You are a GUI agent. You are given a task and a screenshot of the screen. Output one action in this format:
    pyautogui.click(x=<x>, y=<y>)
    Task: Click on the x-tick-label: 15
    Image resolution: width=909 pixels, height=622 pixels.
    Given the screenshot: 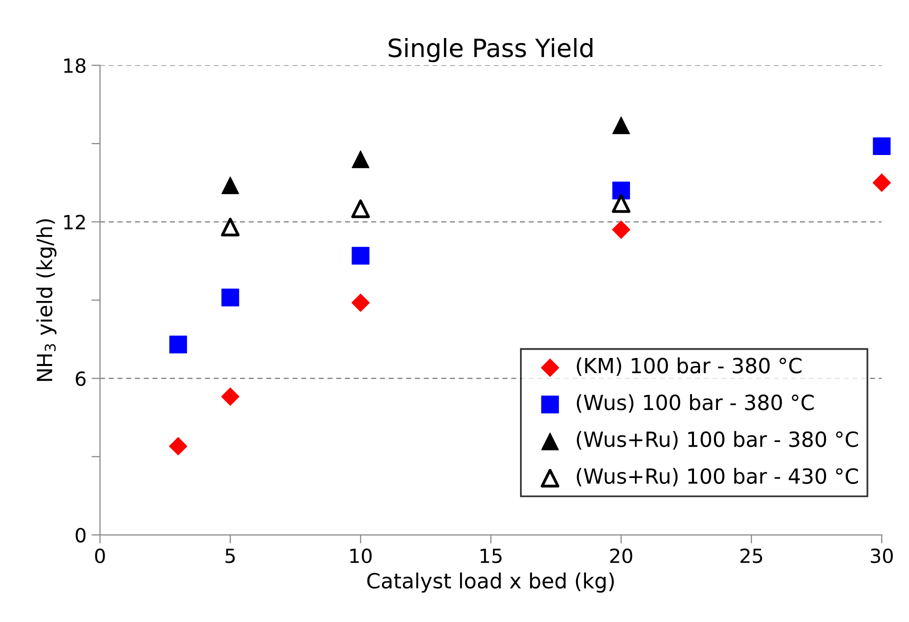 What is the action you would take?
    pyautogui.click(x=491, y=556)
    